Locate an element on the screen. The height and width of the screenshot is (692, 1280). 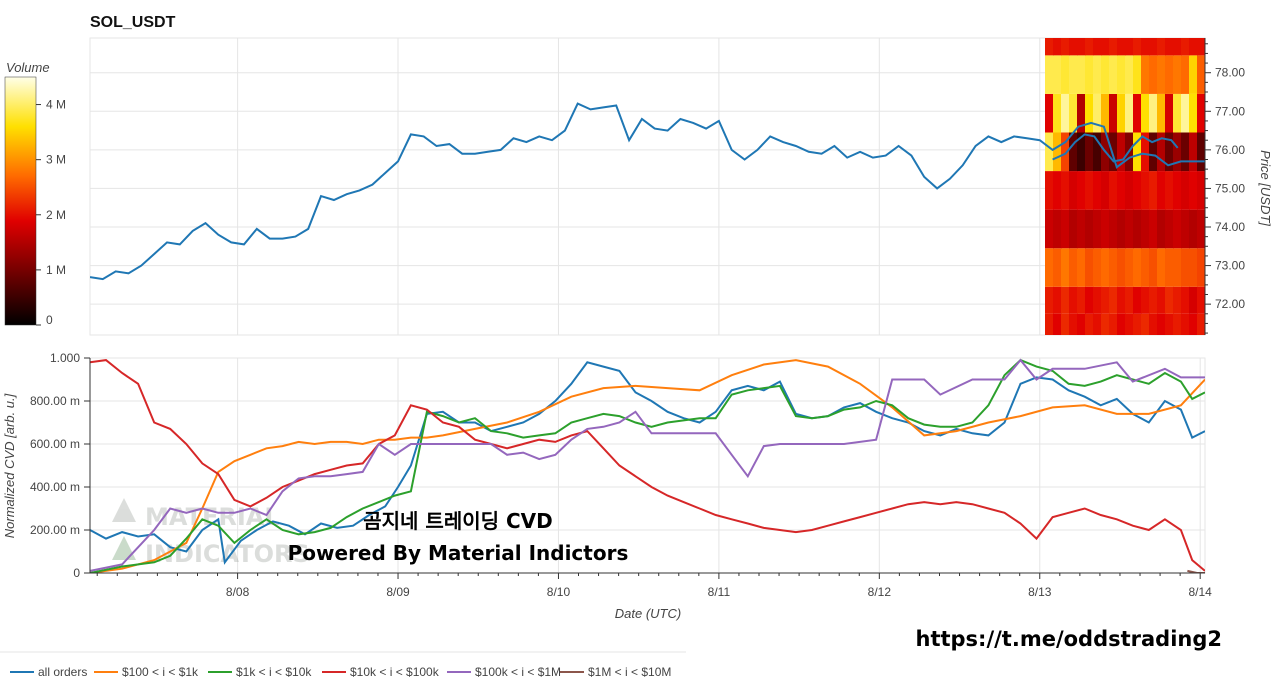
x-tick-label: 8/08 is located at coordinates (238, 592).